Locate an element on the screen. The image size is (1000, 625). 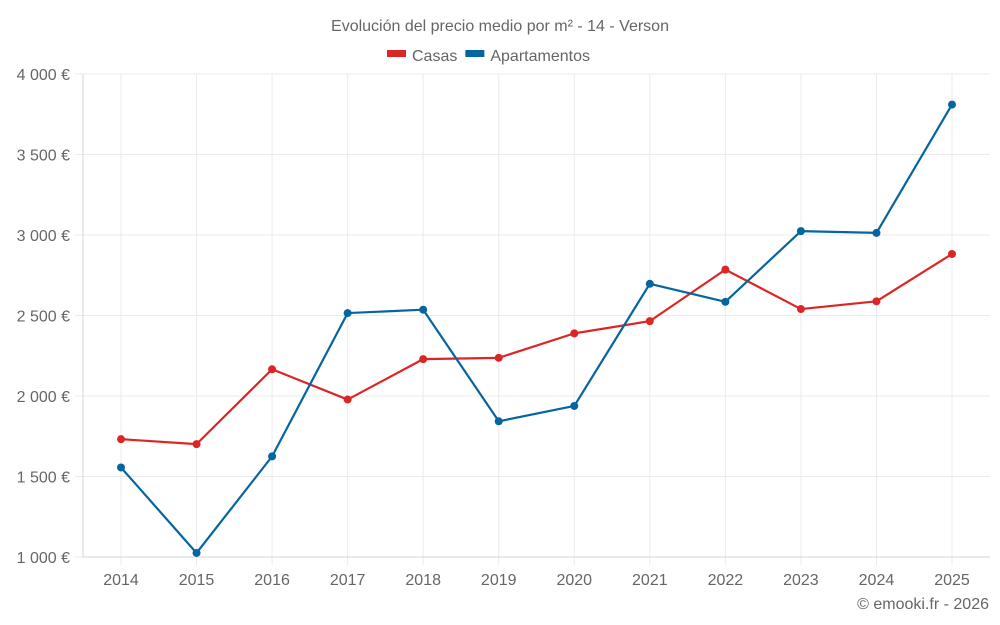
legend-label: Casas is located at coordinates (434, 56).